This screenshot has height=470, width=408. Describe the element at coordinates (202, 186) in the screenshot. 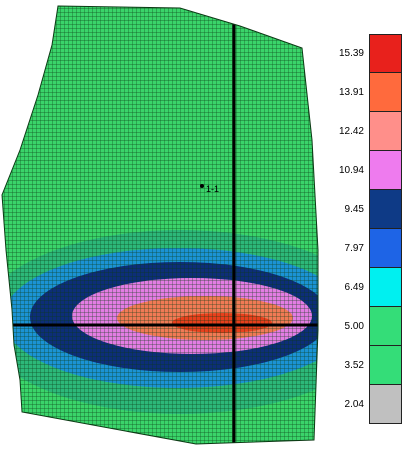

I see `well-dot-icon` at that location.